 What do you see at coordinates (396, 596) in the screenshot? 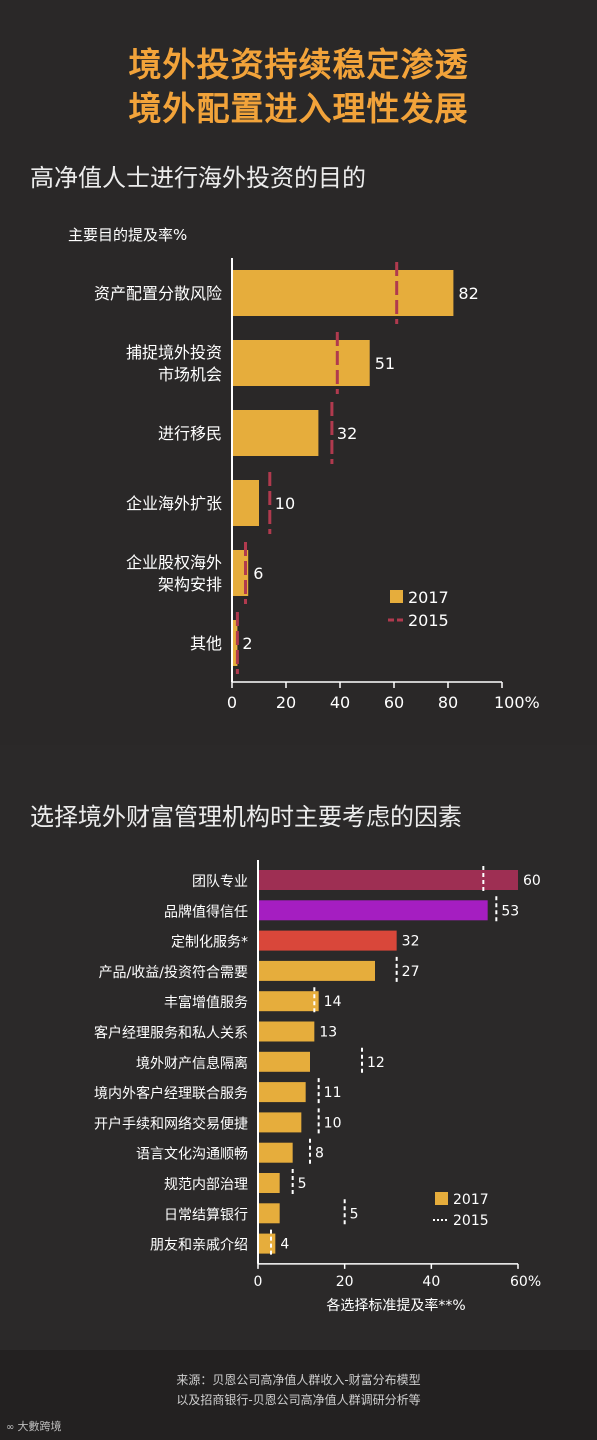
I see `chart1-legend-swatch-2017` at bounding box center [396, 596].